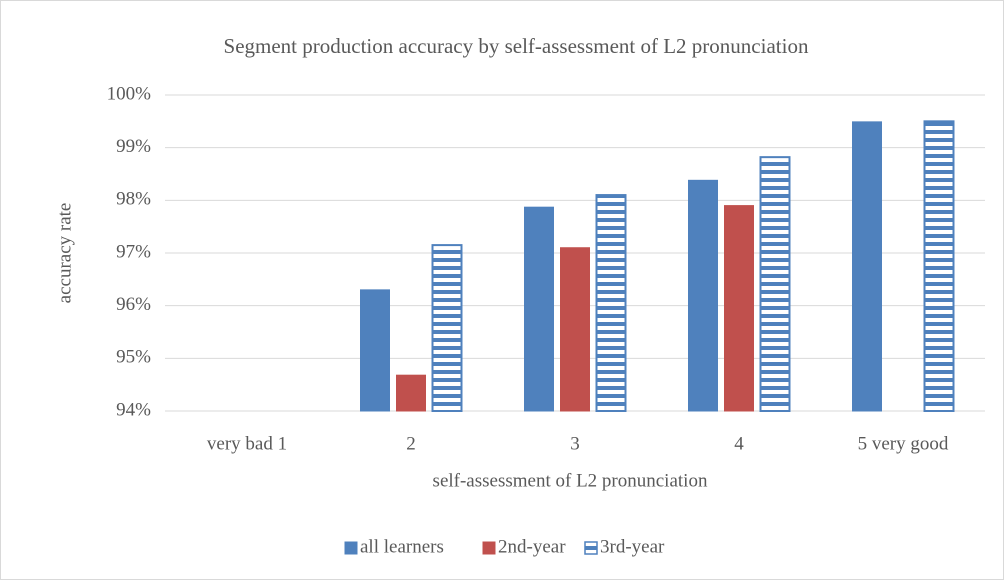  What do you see at coordinates (402, 546) in the screenshot?
I see `legend-label: all learners` at bounding box center [402, 546].